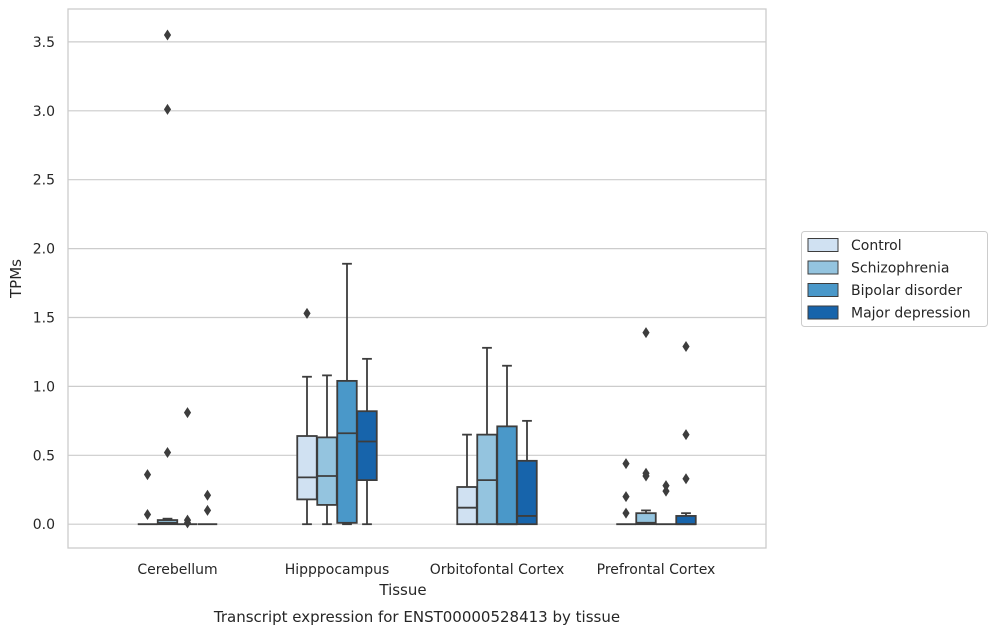 The image size is (997, 634). I want to click on legend-item: Bipolar disorder, so click(884, 291).